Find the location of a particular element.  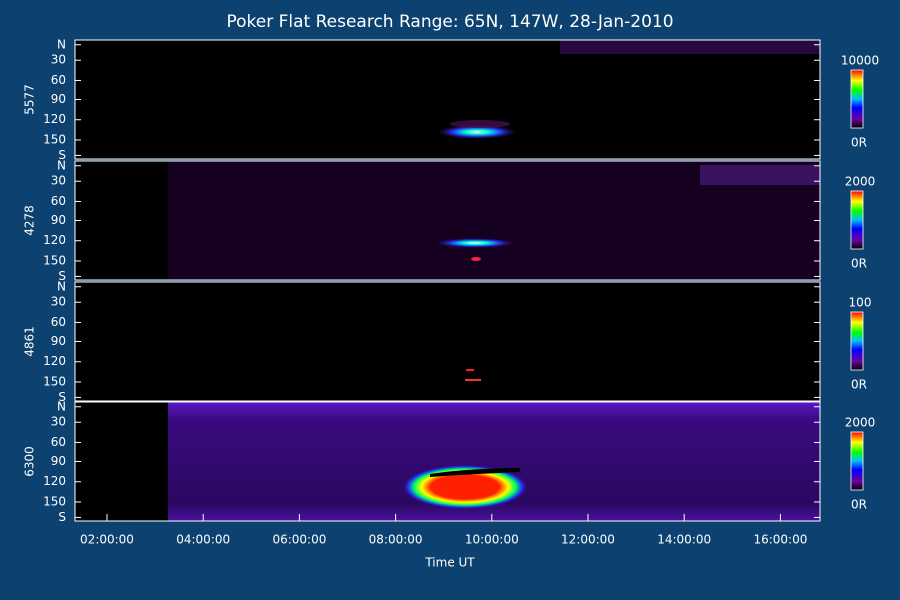

x-tick-label: 02:00:00 is located at coordinates (107, 540).